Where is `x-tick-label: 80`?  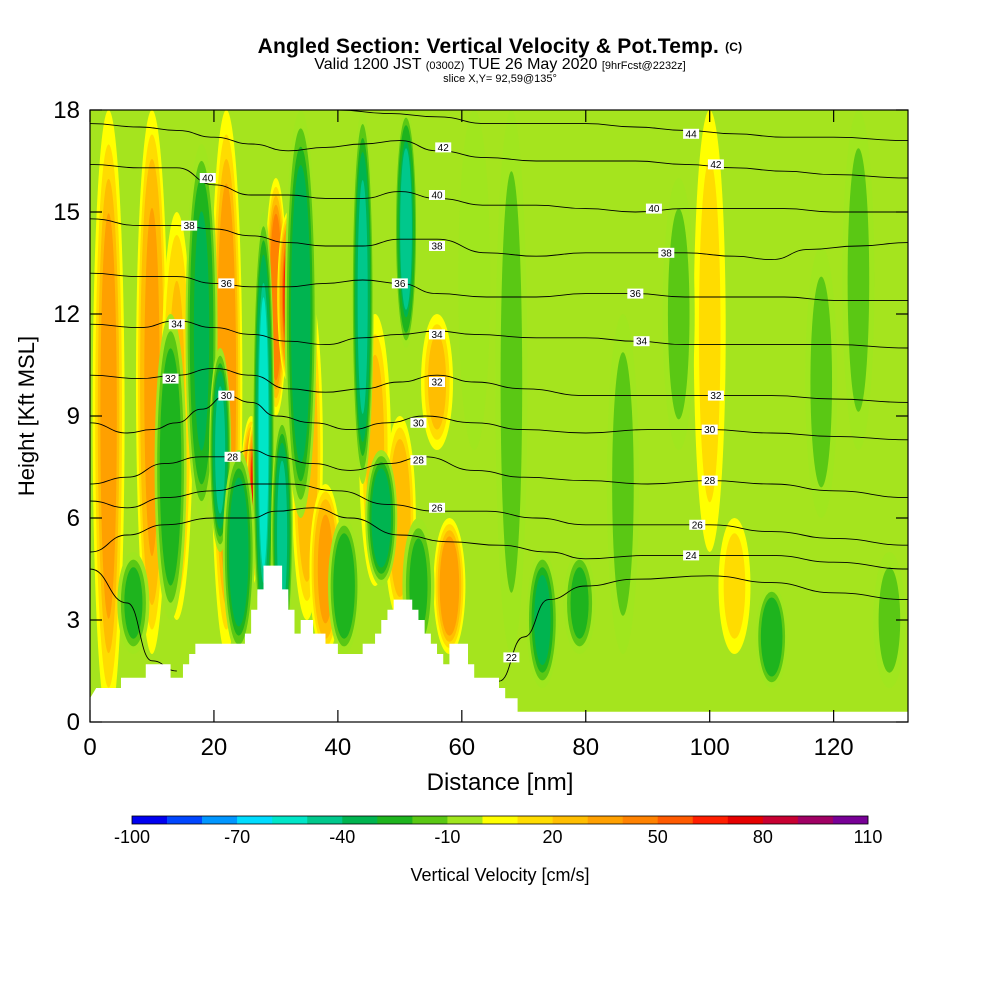
x-tick-label: 80 is located at coordinates (585, 747).